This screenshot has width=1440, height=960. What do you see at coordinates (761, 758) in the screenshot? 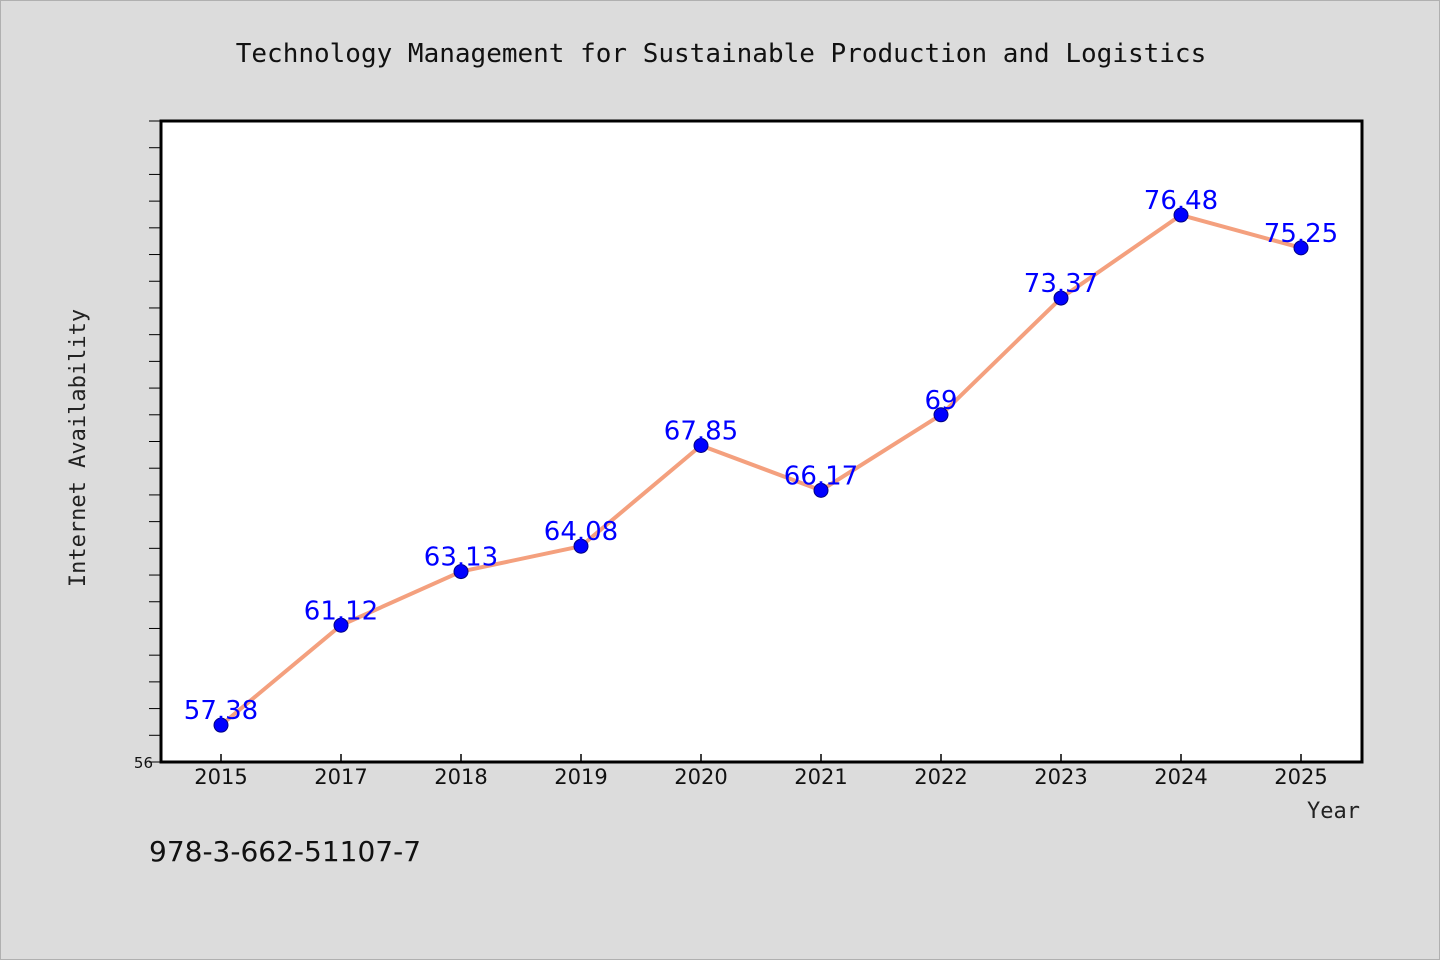
I see `x-axis-ticks` at bounding box center [761, 758].